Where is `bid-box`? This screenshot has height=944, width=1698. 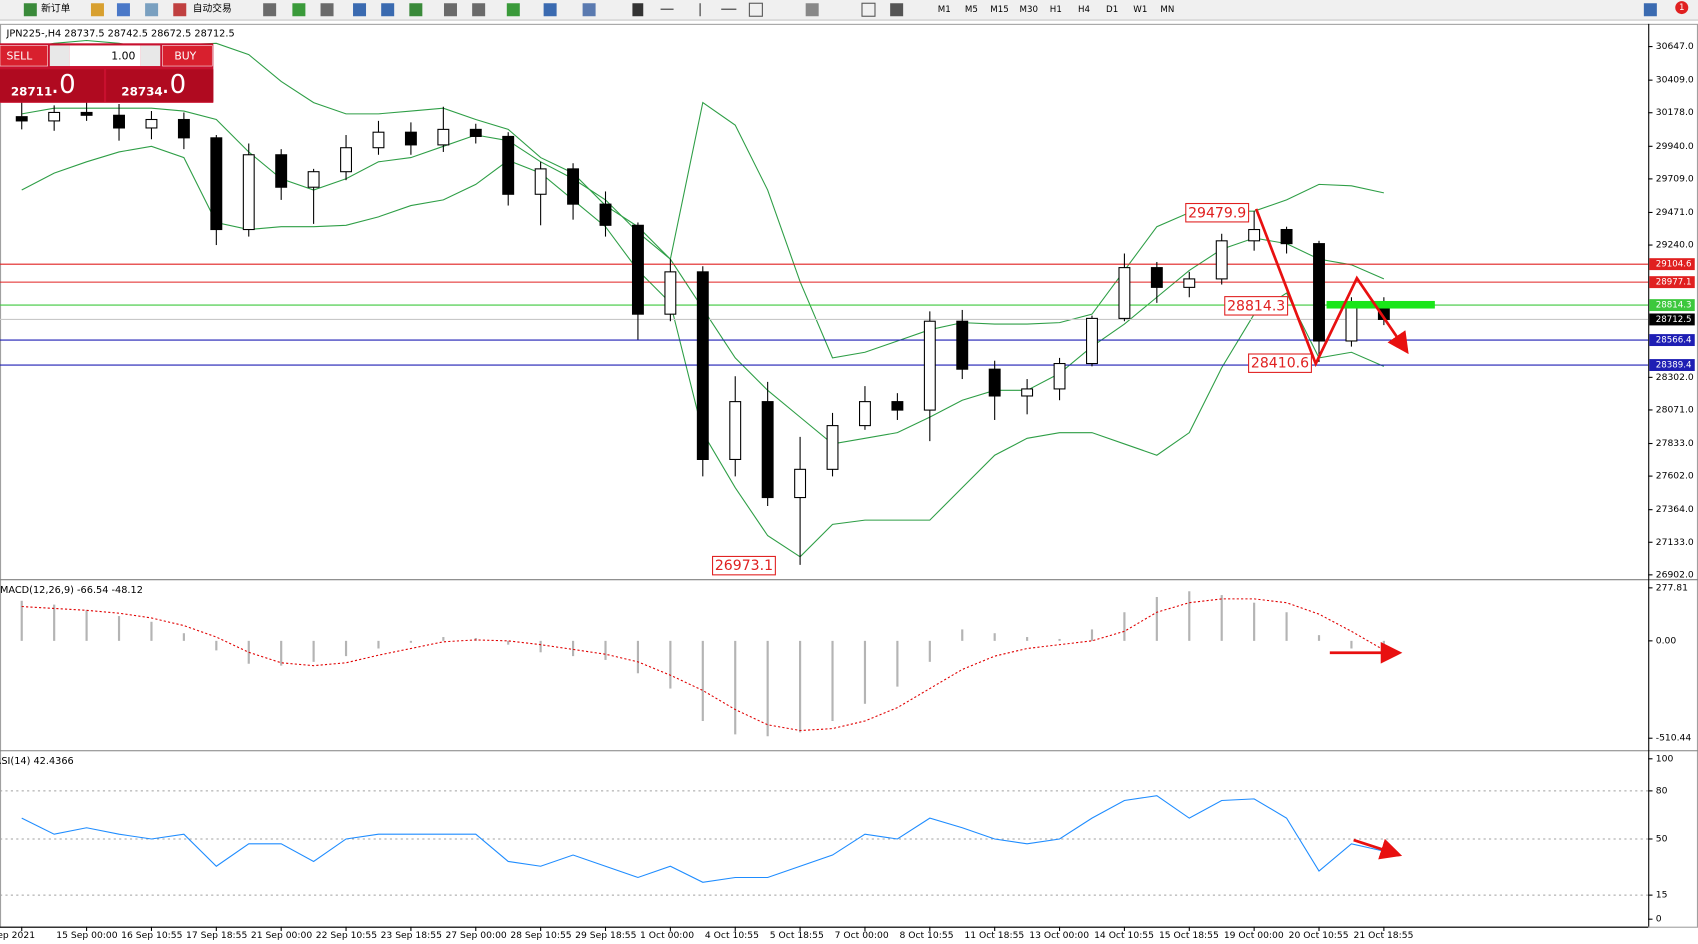 bid-box is located at coordinates (52, 85).